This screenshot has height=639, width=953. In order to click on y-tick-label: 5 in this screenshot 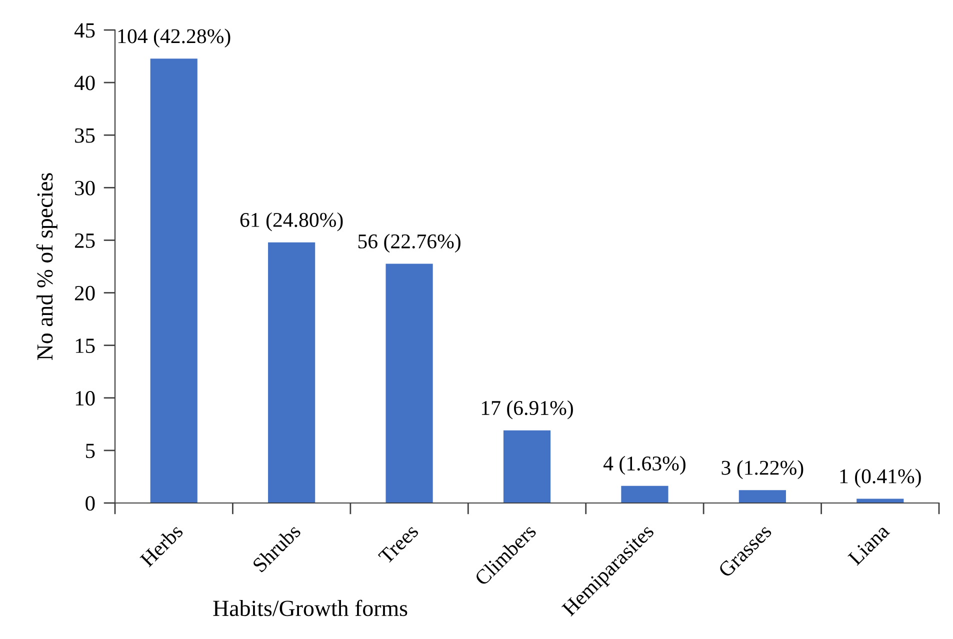, I will do `click(90, 451)`.